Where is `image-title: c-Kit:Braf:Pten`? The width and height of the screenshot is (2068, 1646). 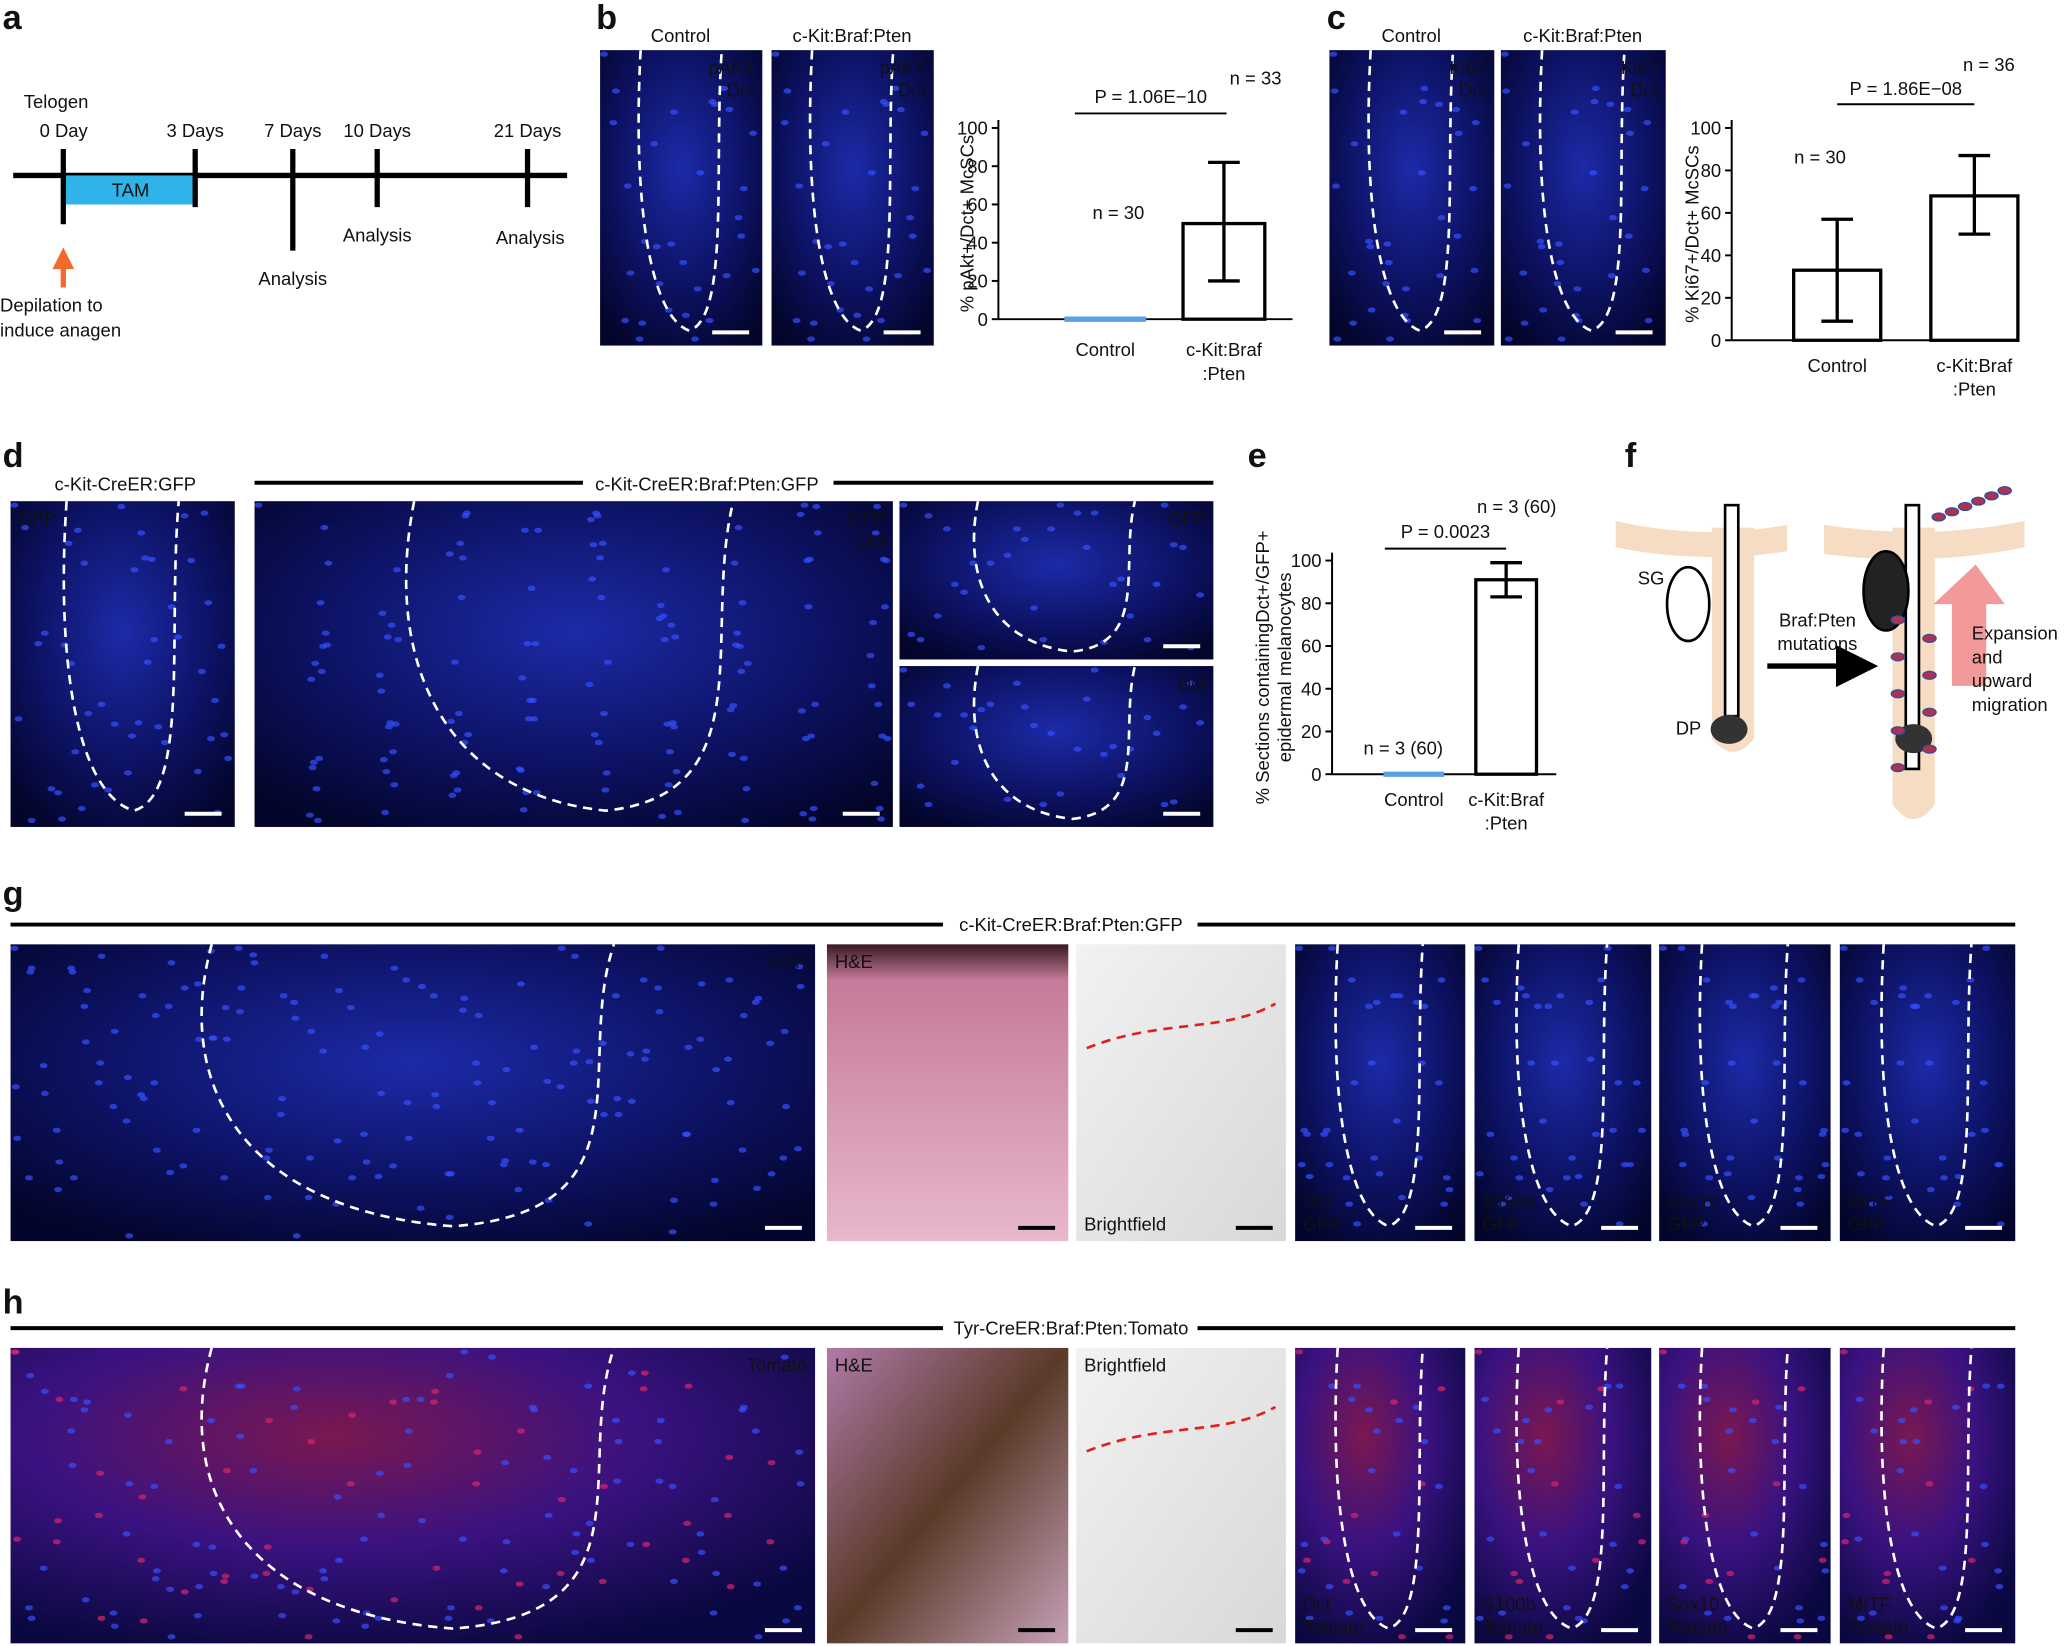
image-title: c-Kit:Braf:Pten is located at coordinates (1582, 35).